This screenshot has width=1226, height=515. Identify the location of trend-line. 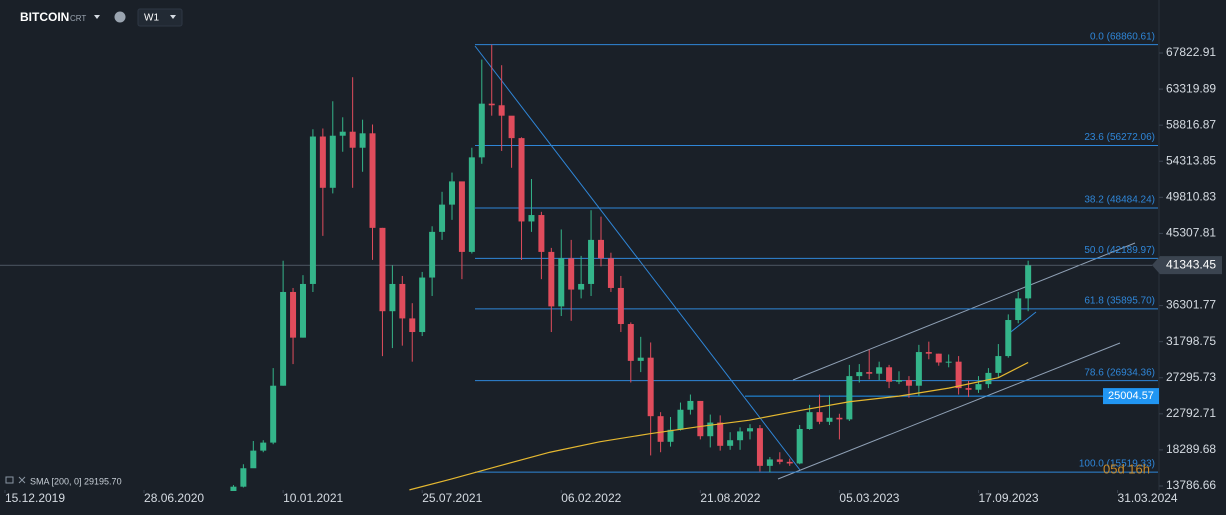
(1021, 323).